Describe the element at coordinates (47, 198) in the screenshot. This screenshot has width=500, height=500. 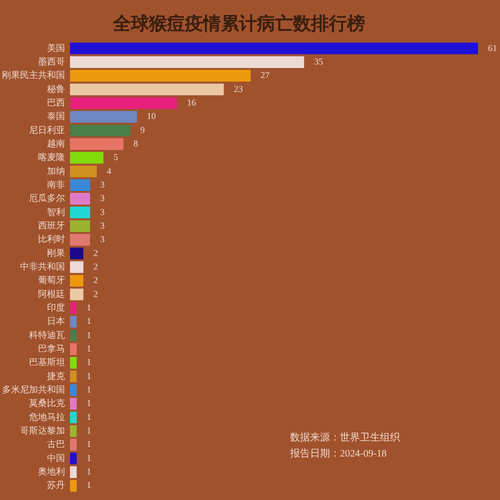
I see `y-tick-label: 厄瓜多尔` at that location.